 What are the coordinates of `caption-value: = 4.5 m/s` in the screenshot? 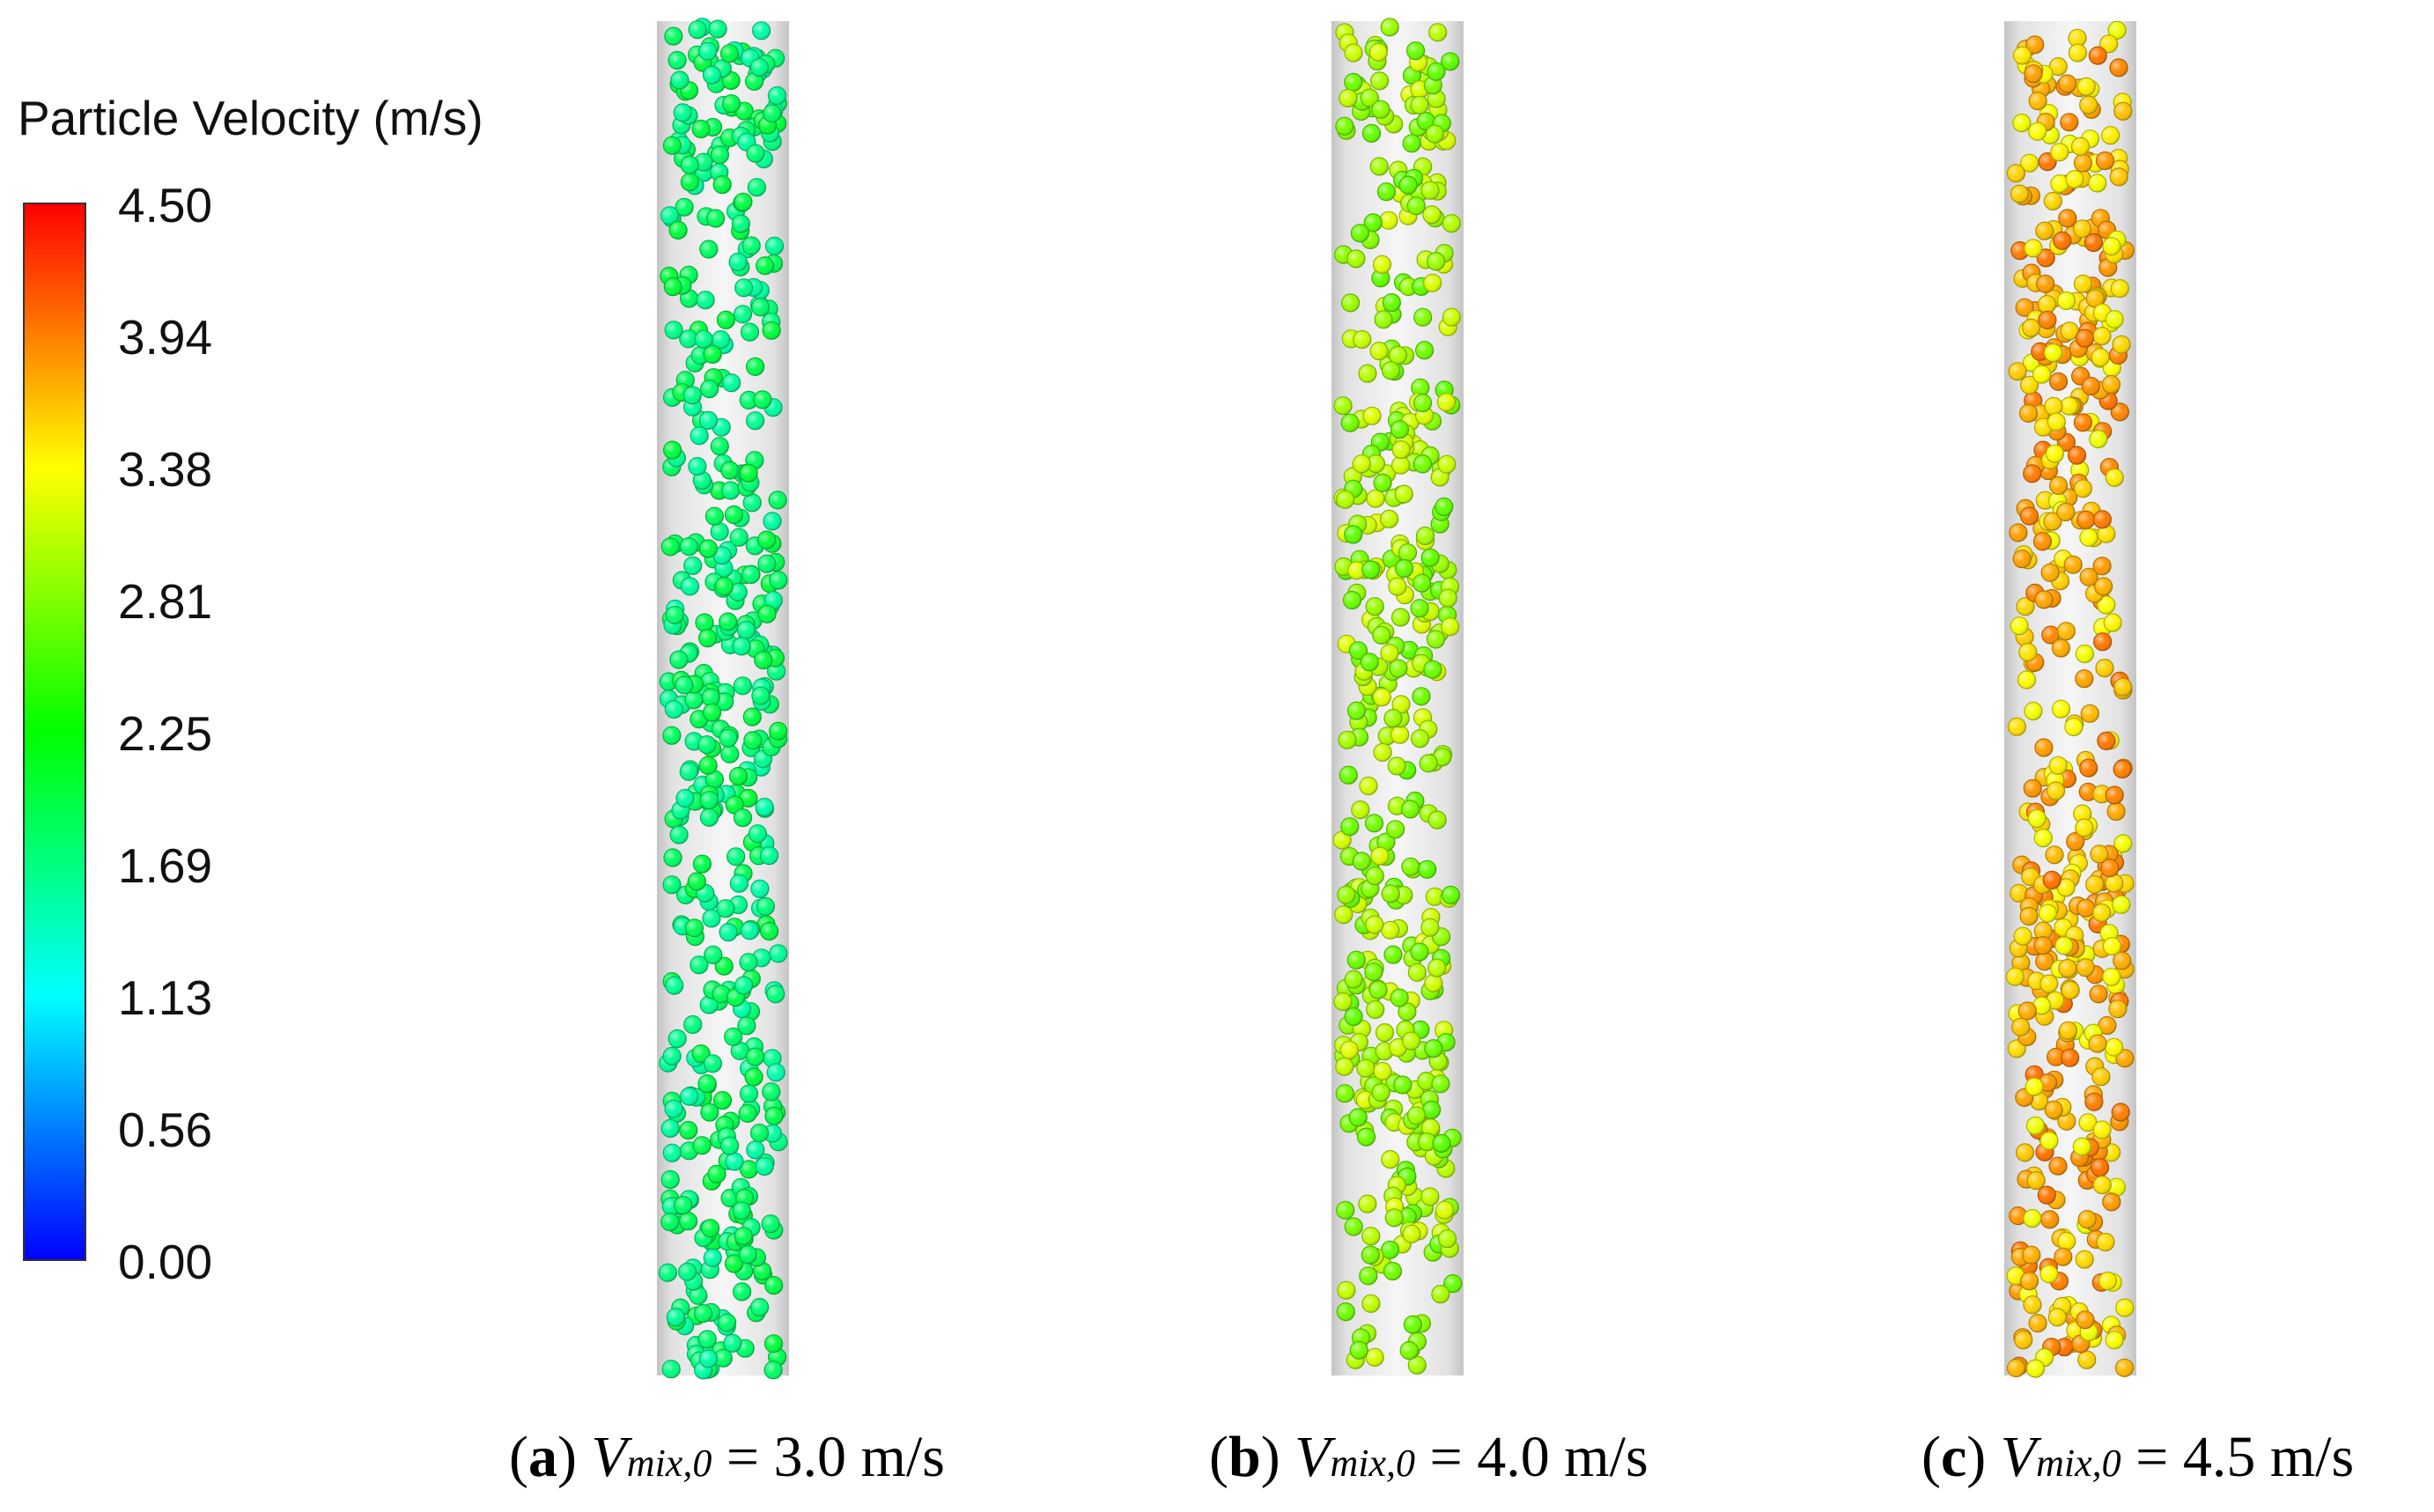 It's located at (2238, 1457).